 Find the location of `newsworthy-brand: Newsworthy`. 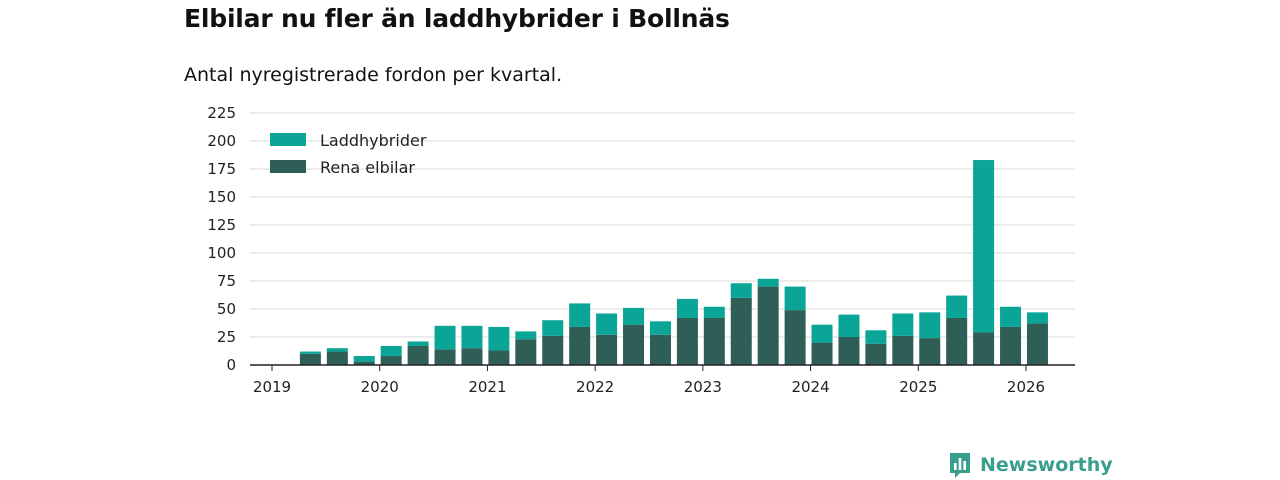

newsworthy-brand: Newsworthy is located at coordinates (1030, 465).